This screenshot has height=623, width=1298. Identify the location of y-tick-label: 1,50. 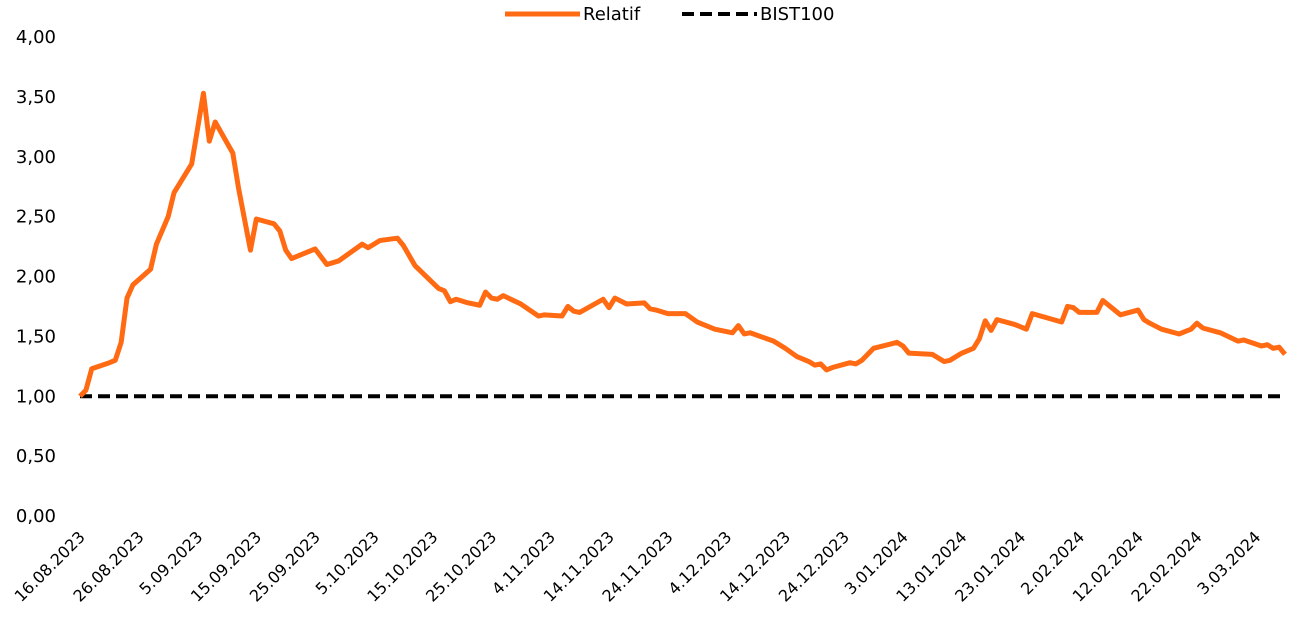
(36, 336).